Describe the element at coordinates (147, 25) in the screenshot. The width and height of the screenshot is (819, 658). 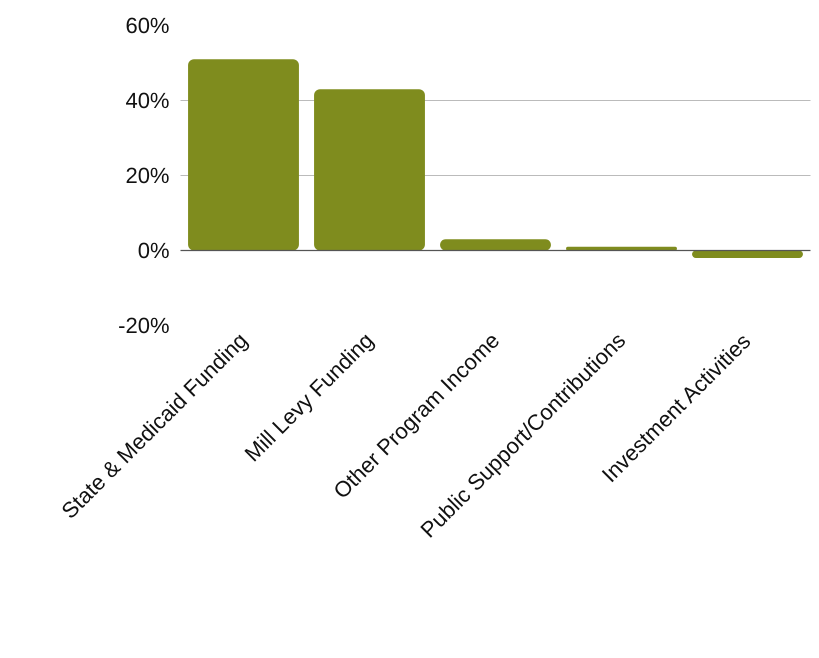
I see `y-tick-label: 60%` at that location.